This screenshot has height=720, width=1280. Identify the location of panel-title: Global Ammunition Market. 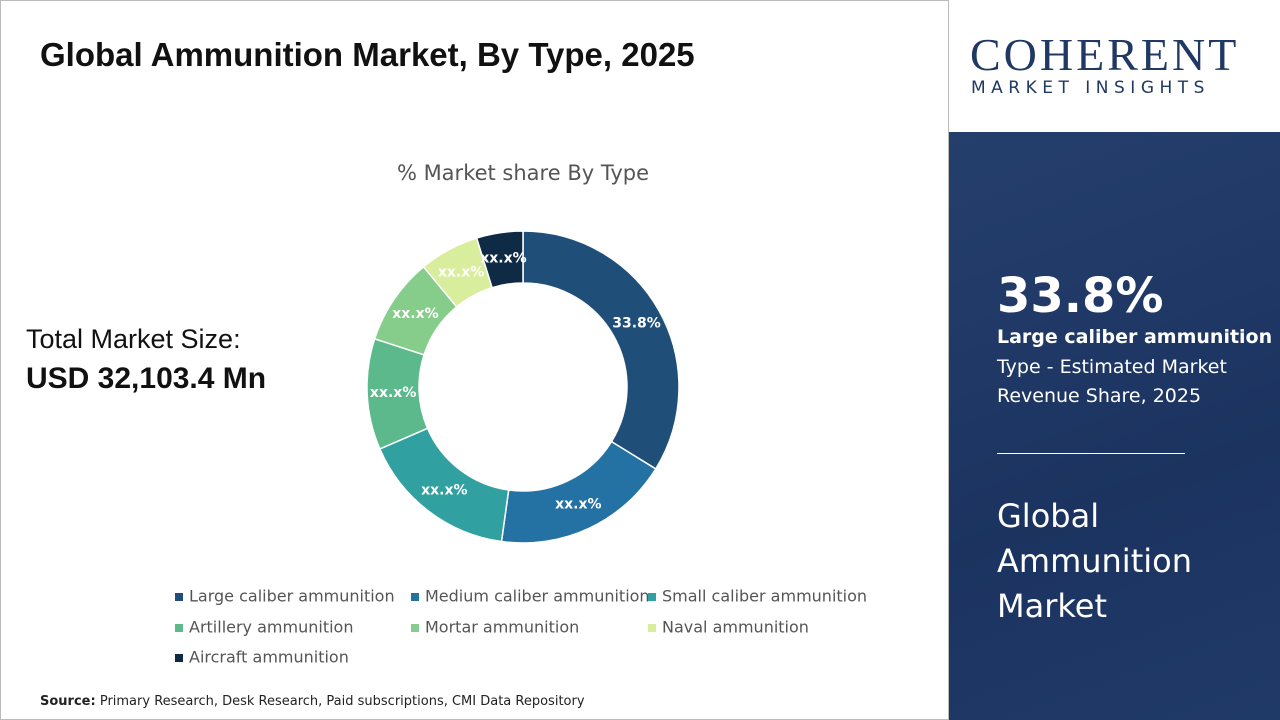
(1094, 561).